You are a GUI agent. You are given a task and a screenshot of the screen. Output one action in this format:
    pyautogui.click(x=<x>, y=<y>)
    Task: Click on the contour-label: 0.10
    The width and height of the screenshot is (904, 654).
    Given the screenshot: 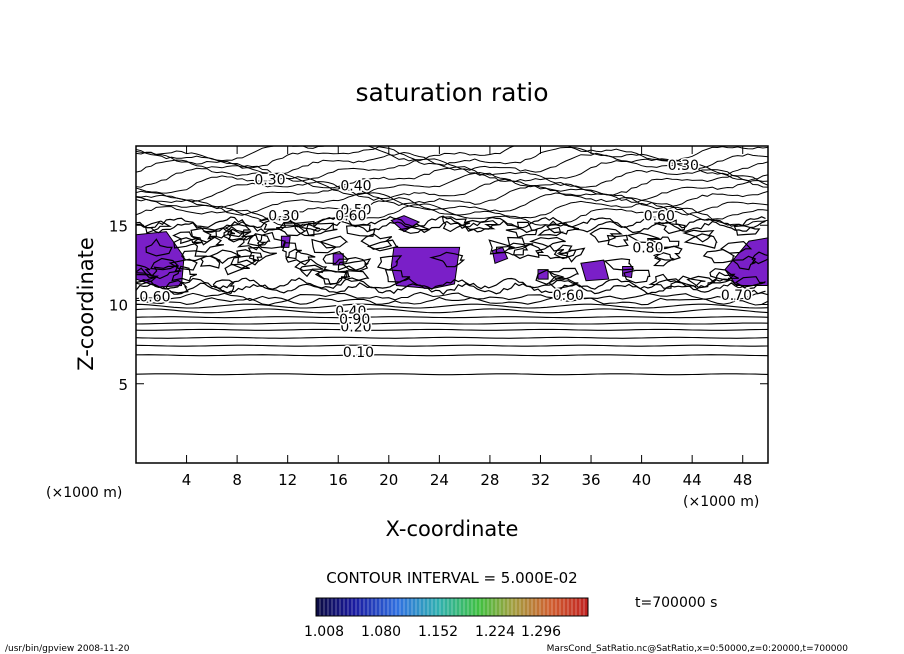 What is the action you would take?
    pyautogui.click(x=358, y=353)
    